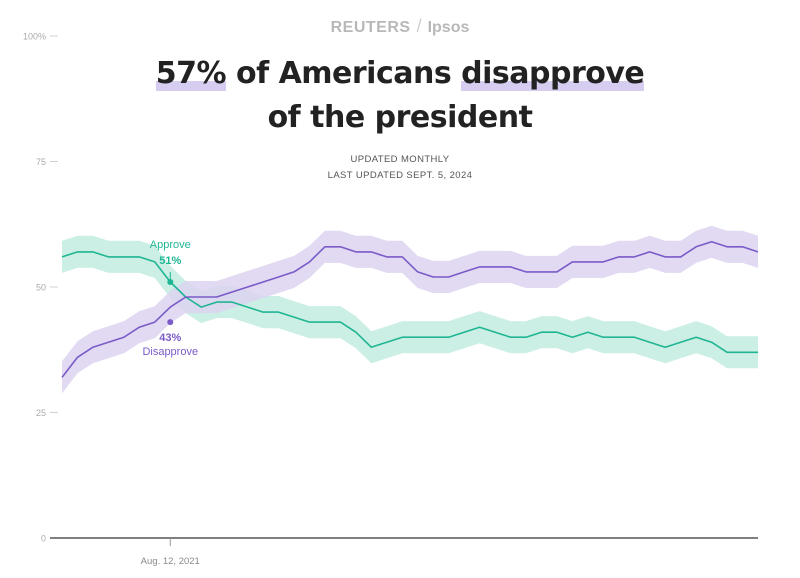 Image resolution: width=800 pixels, height=578 pixels. I want to click on brand-reuters: REUTERS, so click(370, 27).